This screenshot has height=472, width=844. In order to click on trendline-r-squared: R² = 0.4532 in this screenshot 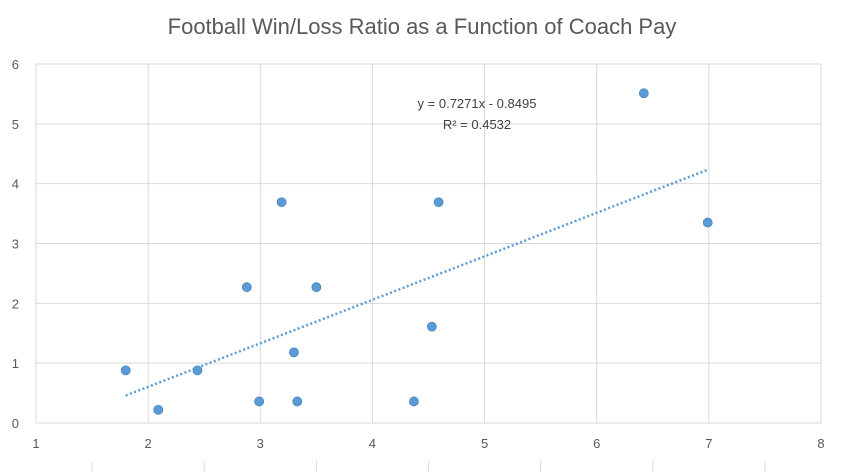, I will do `click(477, 124)`.